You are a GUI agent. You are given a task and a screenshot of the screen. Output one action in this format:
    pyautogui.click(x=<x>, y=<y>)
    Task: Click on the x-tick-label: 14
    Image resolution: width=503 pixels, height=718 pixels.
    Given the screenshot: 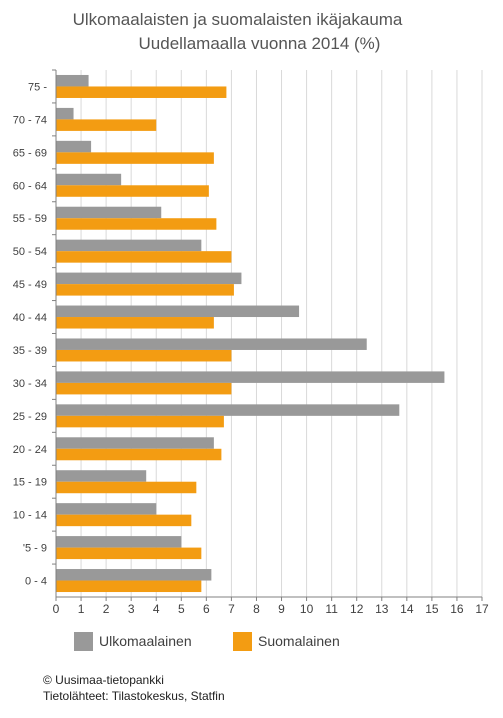 What is the action you would take?
    pyautogui.click(x=407, y=609)
    